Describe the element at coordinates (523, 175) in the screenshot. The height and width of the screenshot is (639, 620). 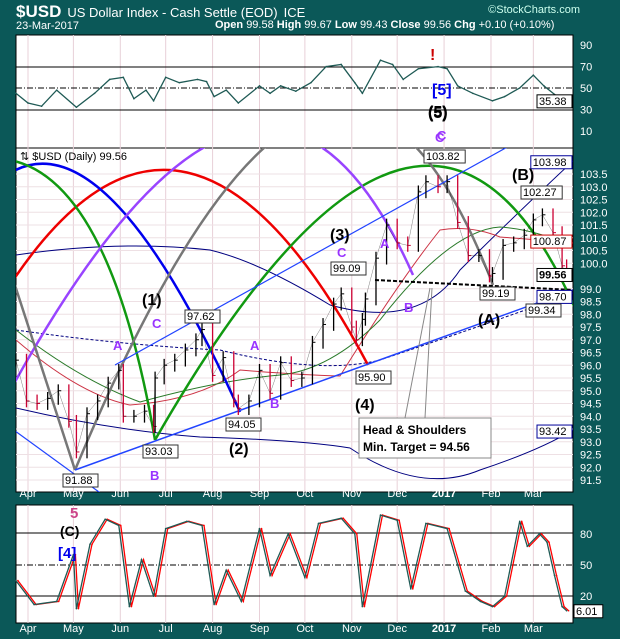
I see `wave-label: (B)` at that location.